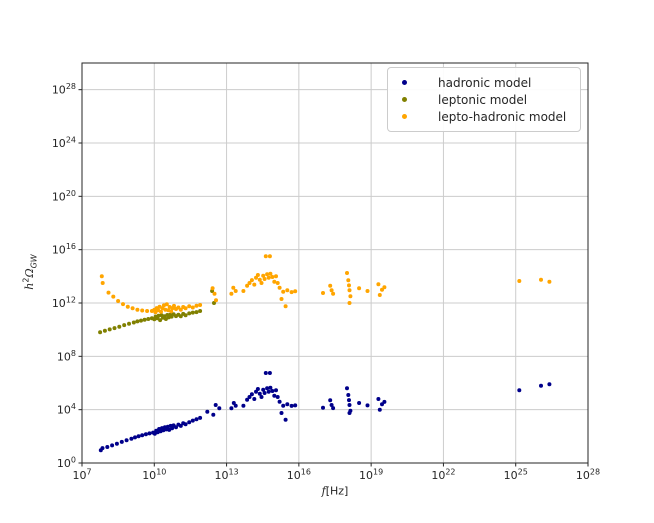  What do you see at coordinates (516, 475) in the screenshot?
I see `x-tick-label: 1025` at bounding box center [516, 475].